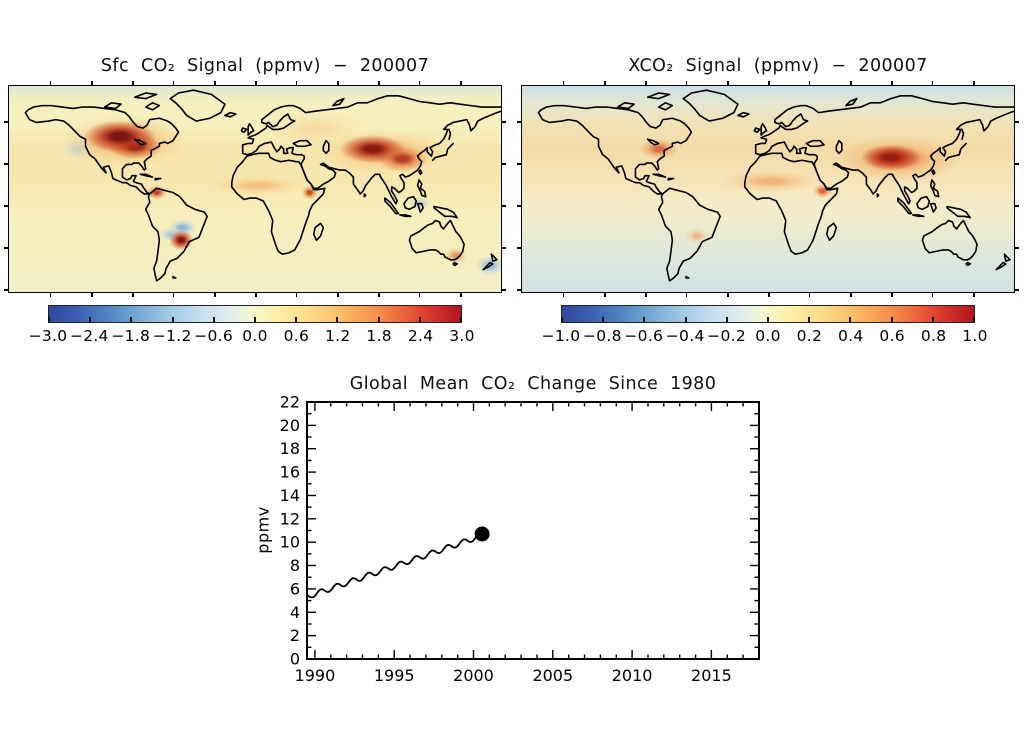 This screenshot has height=731, width=1024. I want to click on tick-label: 20, so click(290, 425).